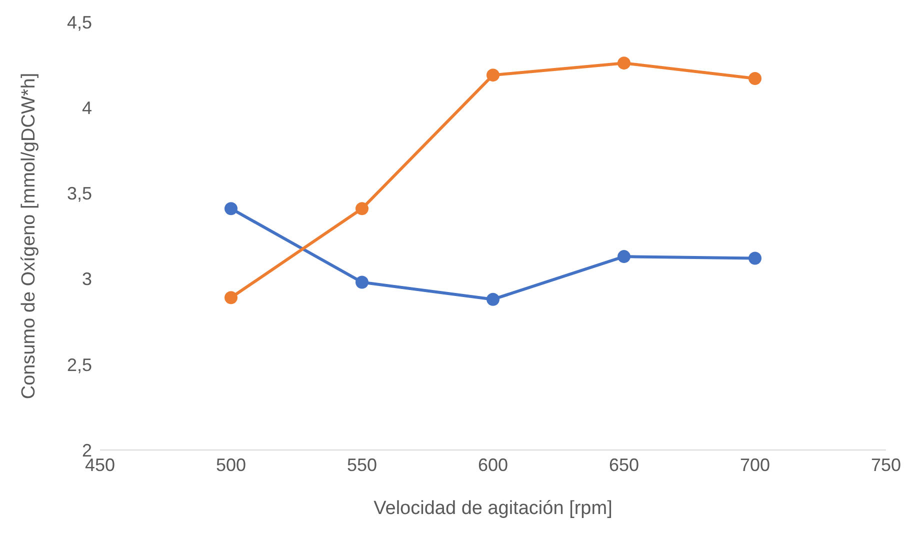  I want to click on y-tick-label: 2,5, so click(79, 364).